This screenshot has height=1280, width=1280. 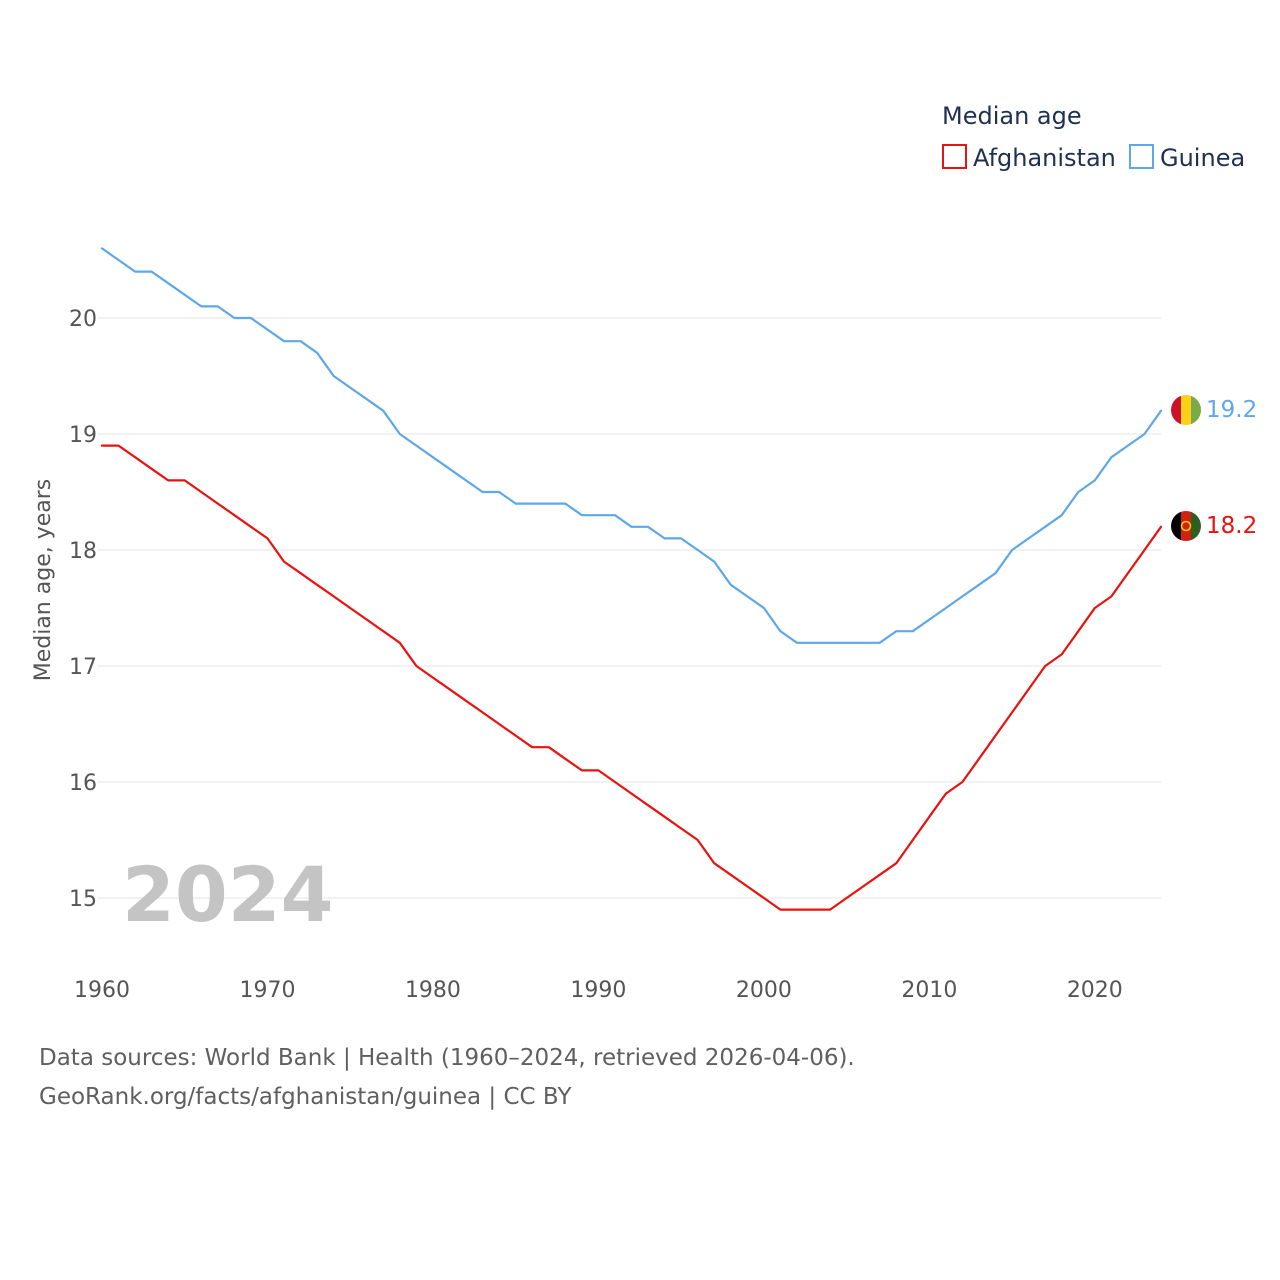 What do you see at coordinates (83, 319) in the screenshot?
I see `y-tick-label: 20` at bounding box center [83, 319].